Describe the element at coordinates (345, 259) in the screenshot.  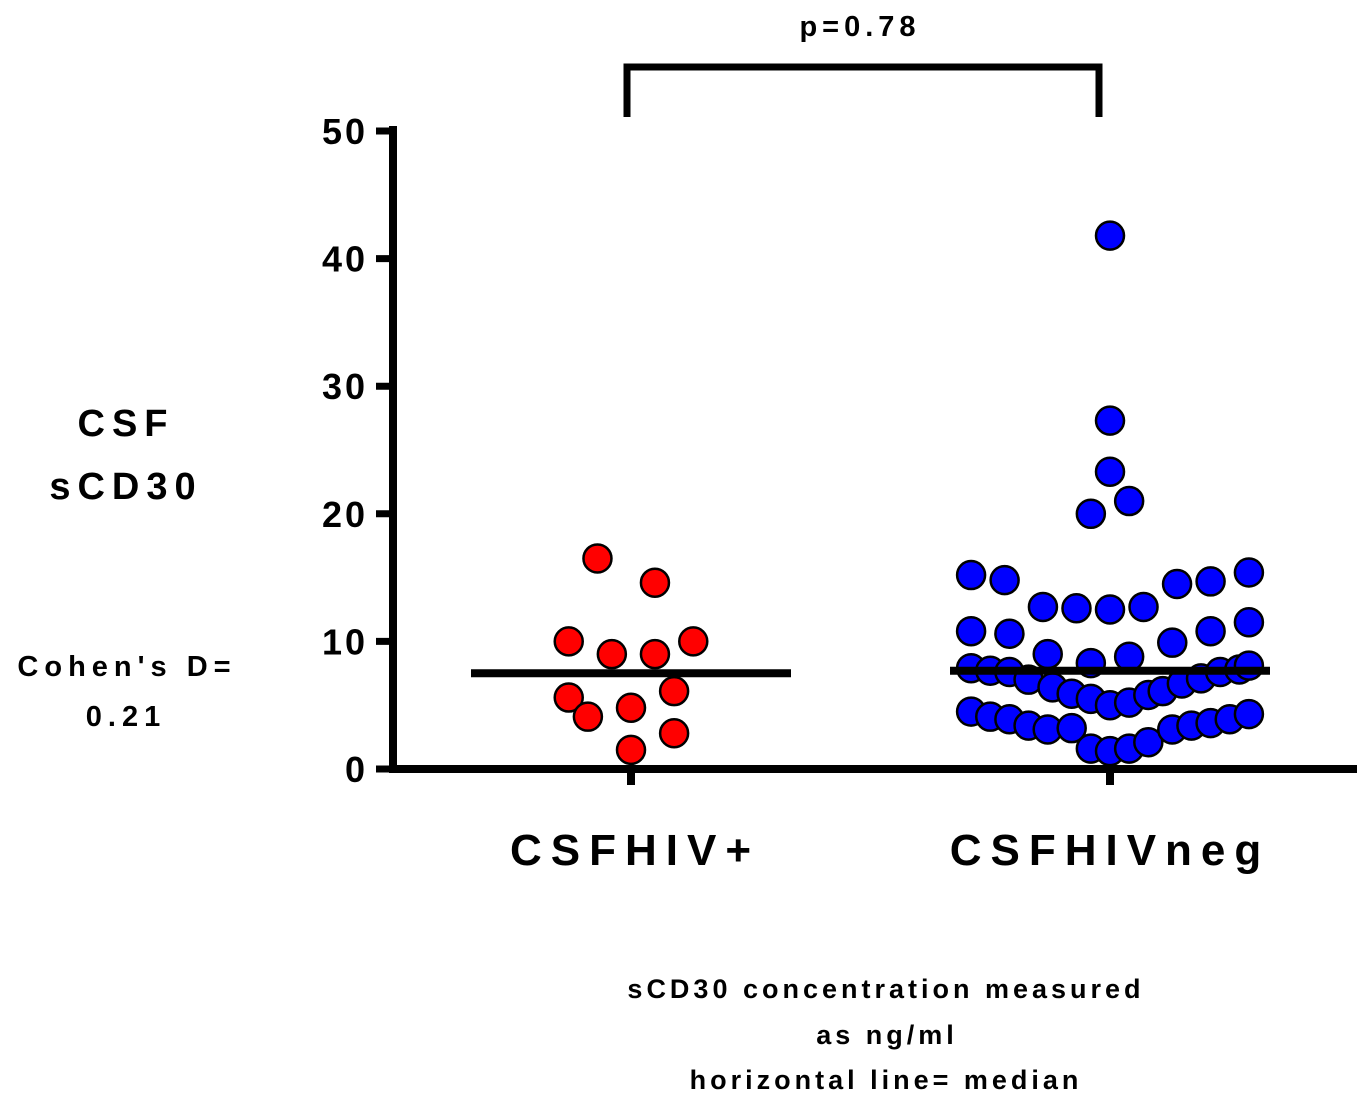
I see `y-tick-label: 40` at that location.